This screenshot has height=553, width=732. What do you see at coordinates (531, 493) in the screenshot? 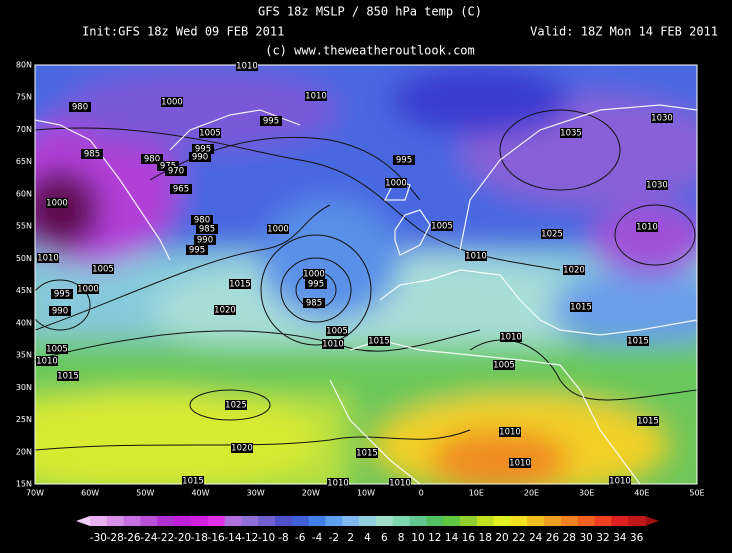
I see `longitude-label: 20E` at bounding box center [531, 493].